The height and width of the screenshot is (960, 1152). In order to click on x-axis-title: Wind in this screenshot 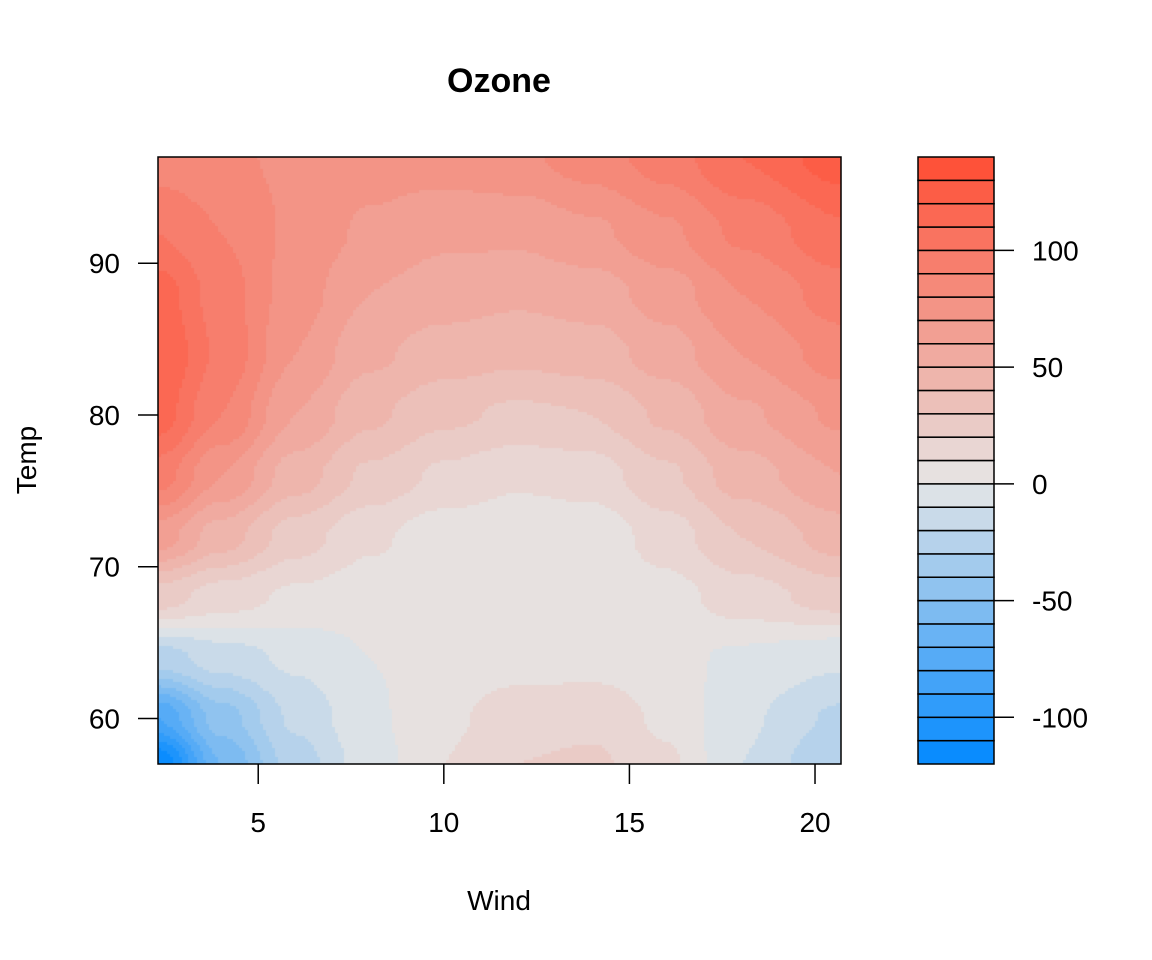, I will do `click(499, 900)`.